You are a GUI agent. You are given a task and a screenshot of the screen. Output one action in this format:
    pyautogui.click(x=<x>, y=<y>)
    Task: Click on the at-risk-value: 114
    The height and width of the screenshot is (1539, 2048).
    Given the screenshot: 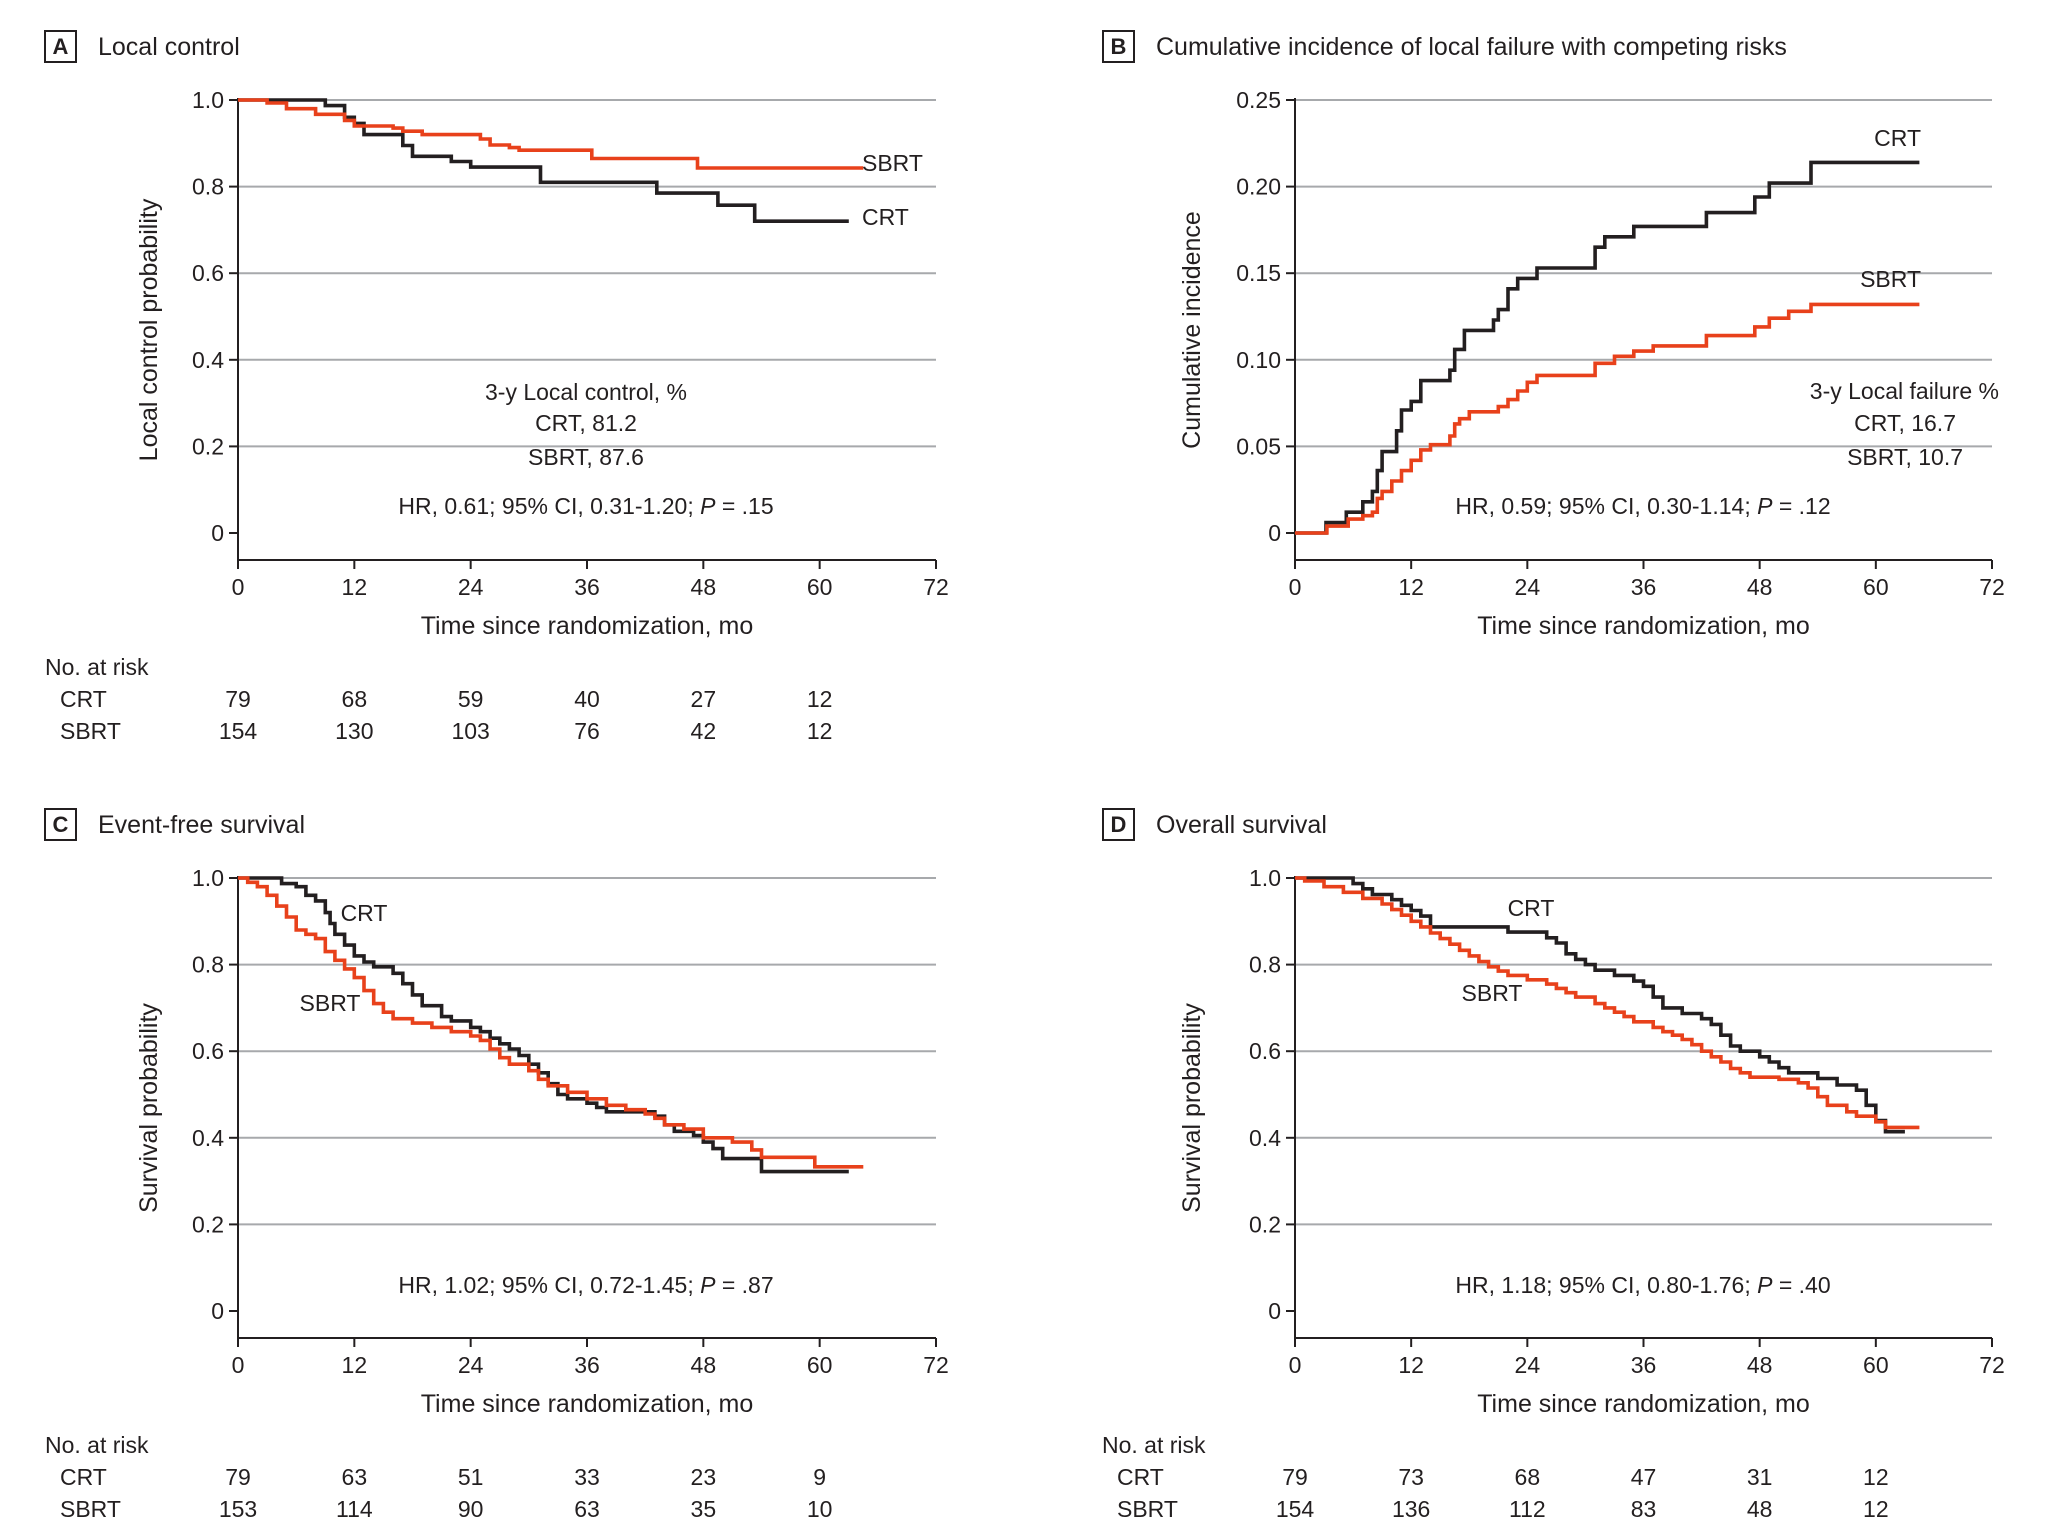 What is the action you would take?
    pyautogui.click(x=354, y=1509)
    